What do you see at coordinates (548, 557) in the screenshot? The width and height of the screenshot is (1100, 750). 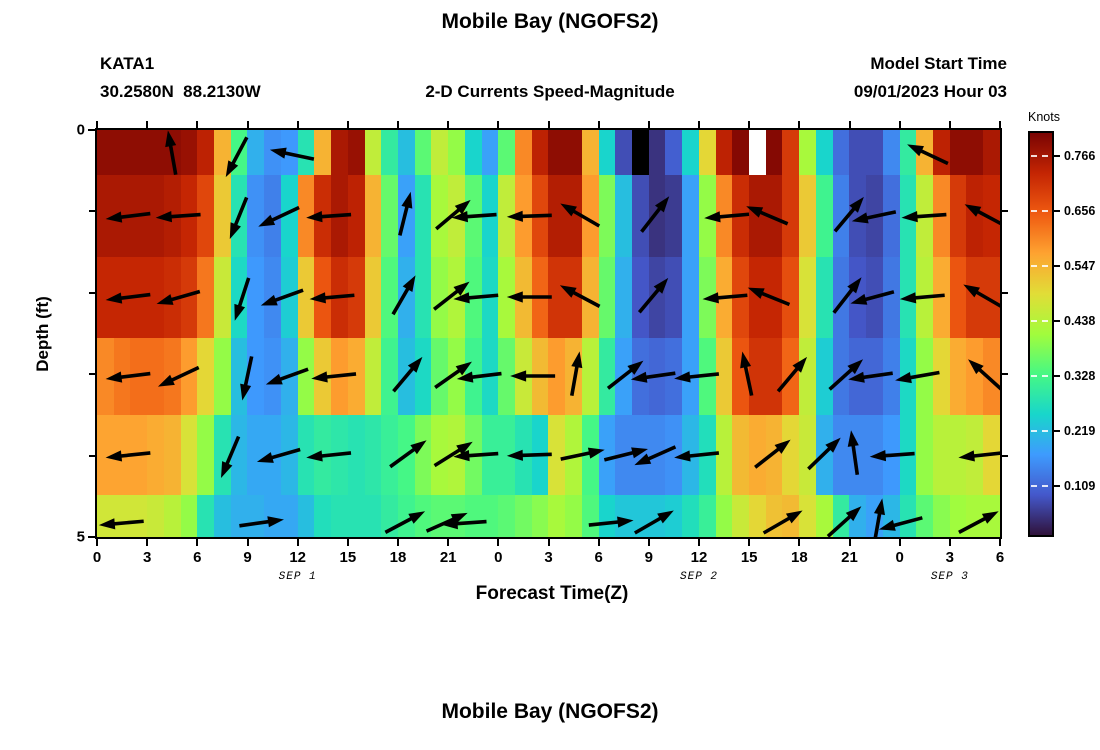 I see `x-axis-tick-label: 3` at bounding box center [548, 557].